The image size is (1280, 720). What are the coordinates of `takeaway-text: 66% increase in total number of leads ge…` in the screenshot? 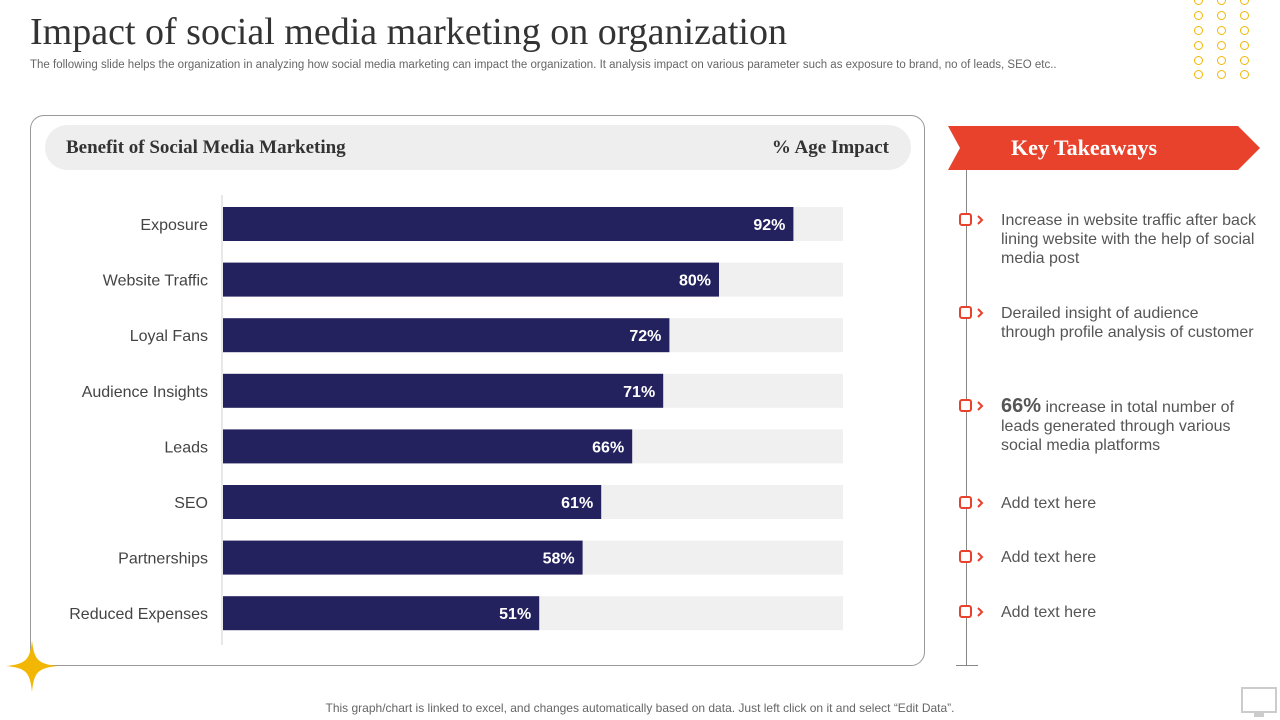 It's located at (1128, 425).